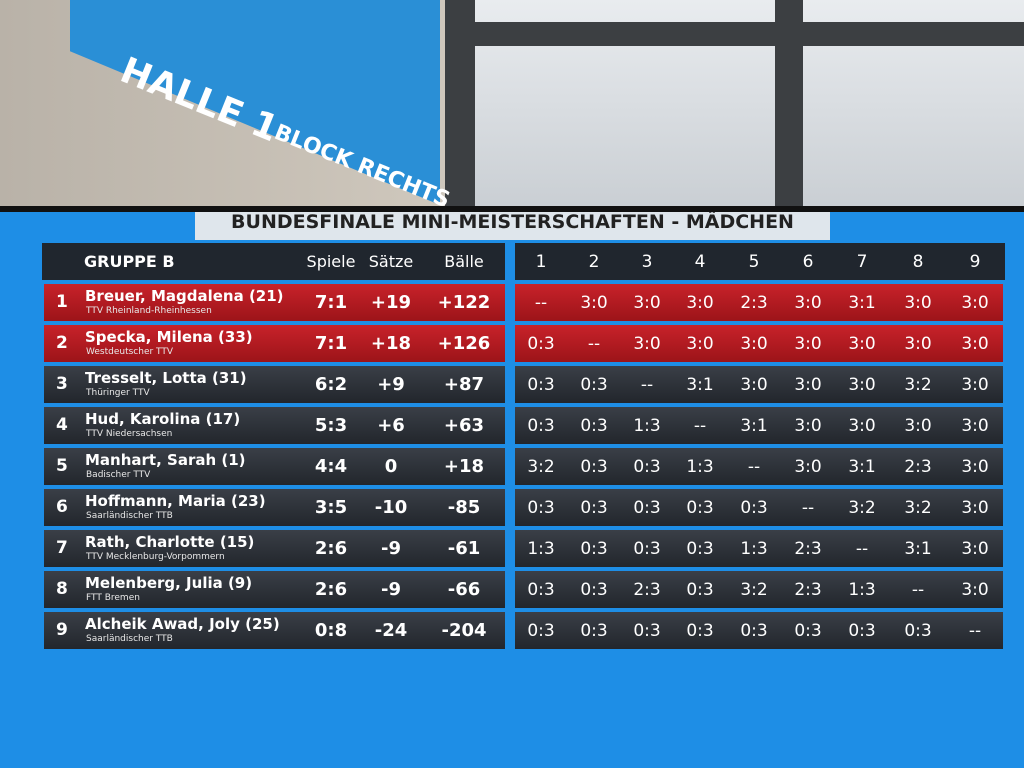 This screenshot has width=1024, height=768. What do you see at coordinates (391, 507) in the screenshot?
I see `stat: -10` at bounding box center [391, 507].